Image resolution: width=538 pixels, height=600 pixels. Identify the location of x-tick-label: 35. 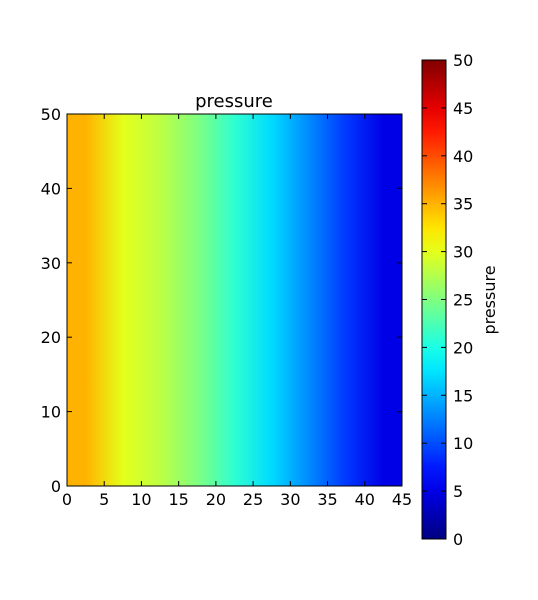
(327, 499).